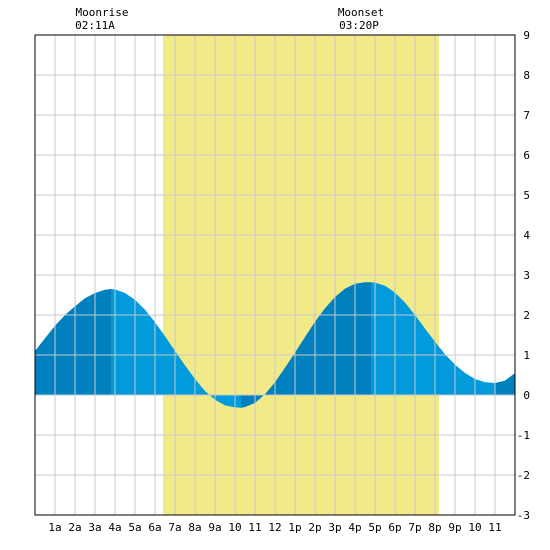 This screenshot has height=550, width=550. What do you see at coordinates (74, 527) in the screenshot?
I see `x-tick-label: 2a` at bounding box center [74, 527].